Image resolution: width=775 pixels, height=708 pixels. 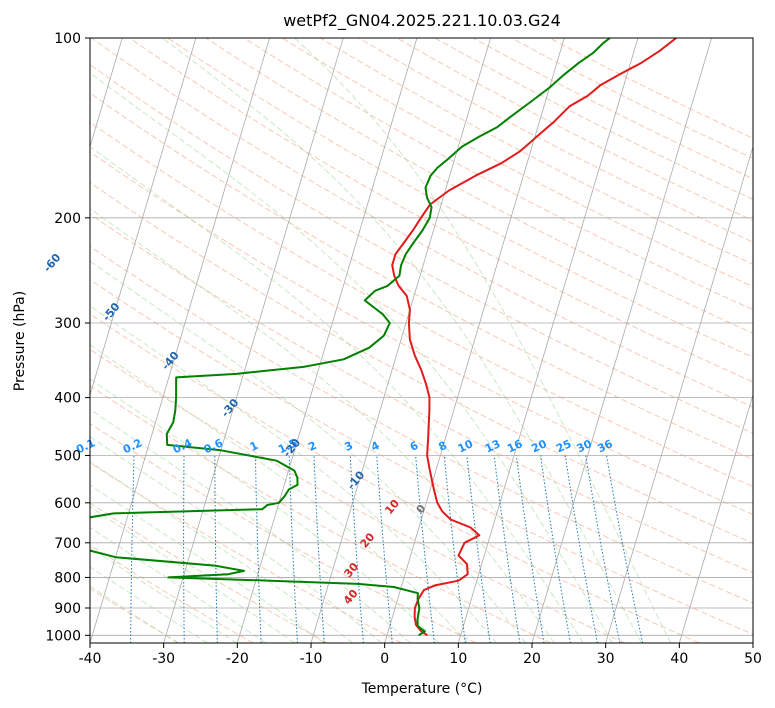 I want to click on mixing-ratio-label: 6, so click(x=414, y=446).